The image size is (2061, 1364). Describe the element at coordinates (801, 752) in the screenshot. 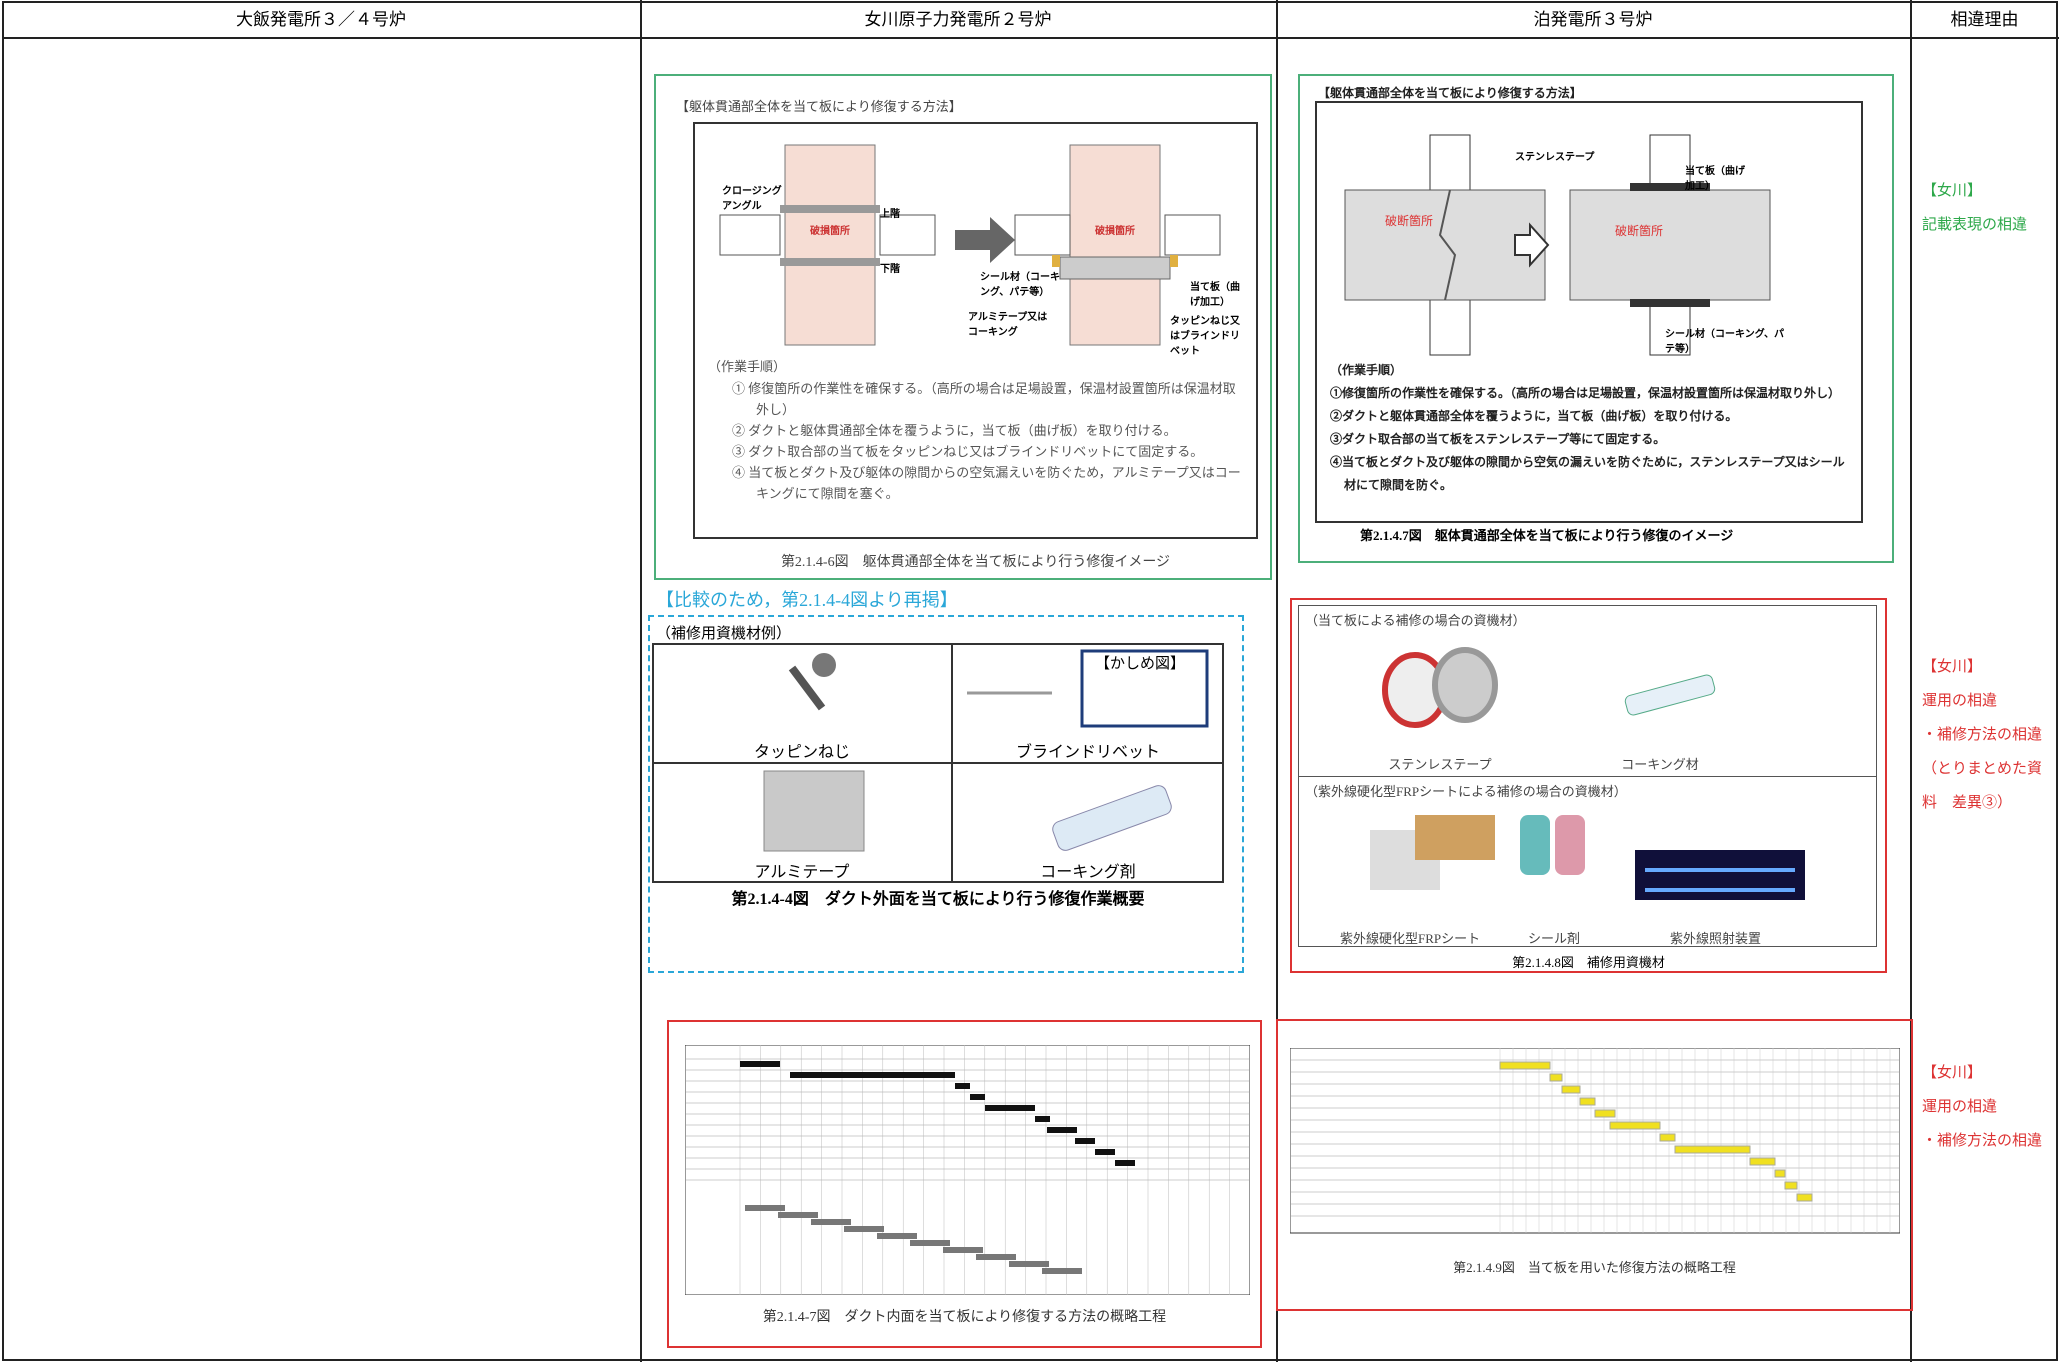

I see `item-label: タッピンねじ` at that location.